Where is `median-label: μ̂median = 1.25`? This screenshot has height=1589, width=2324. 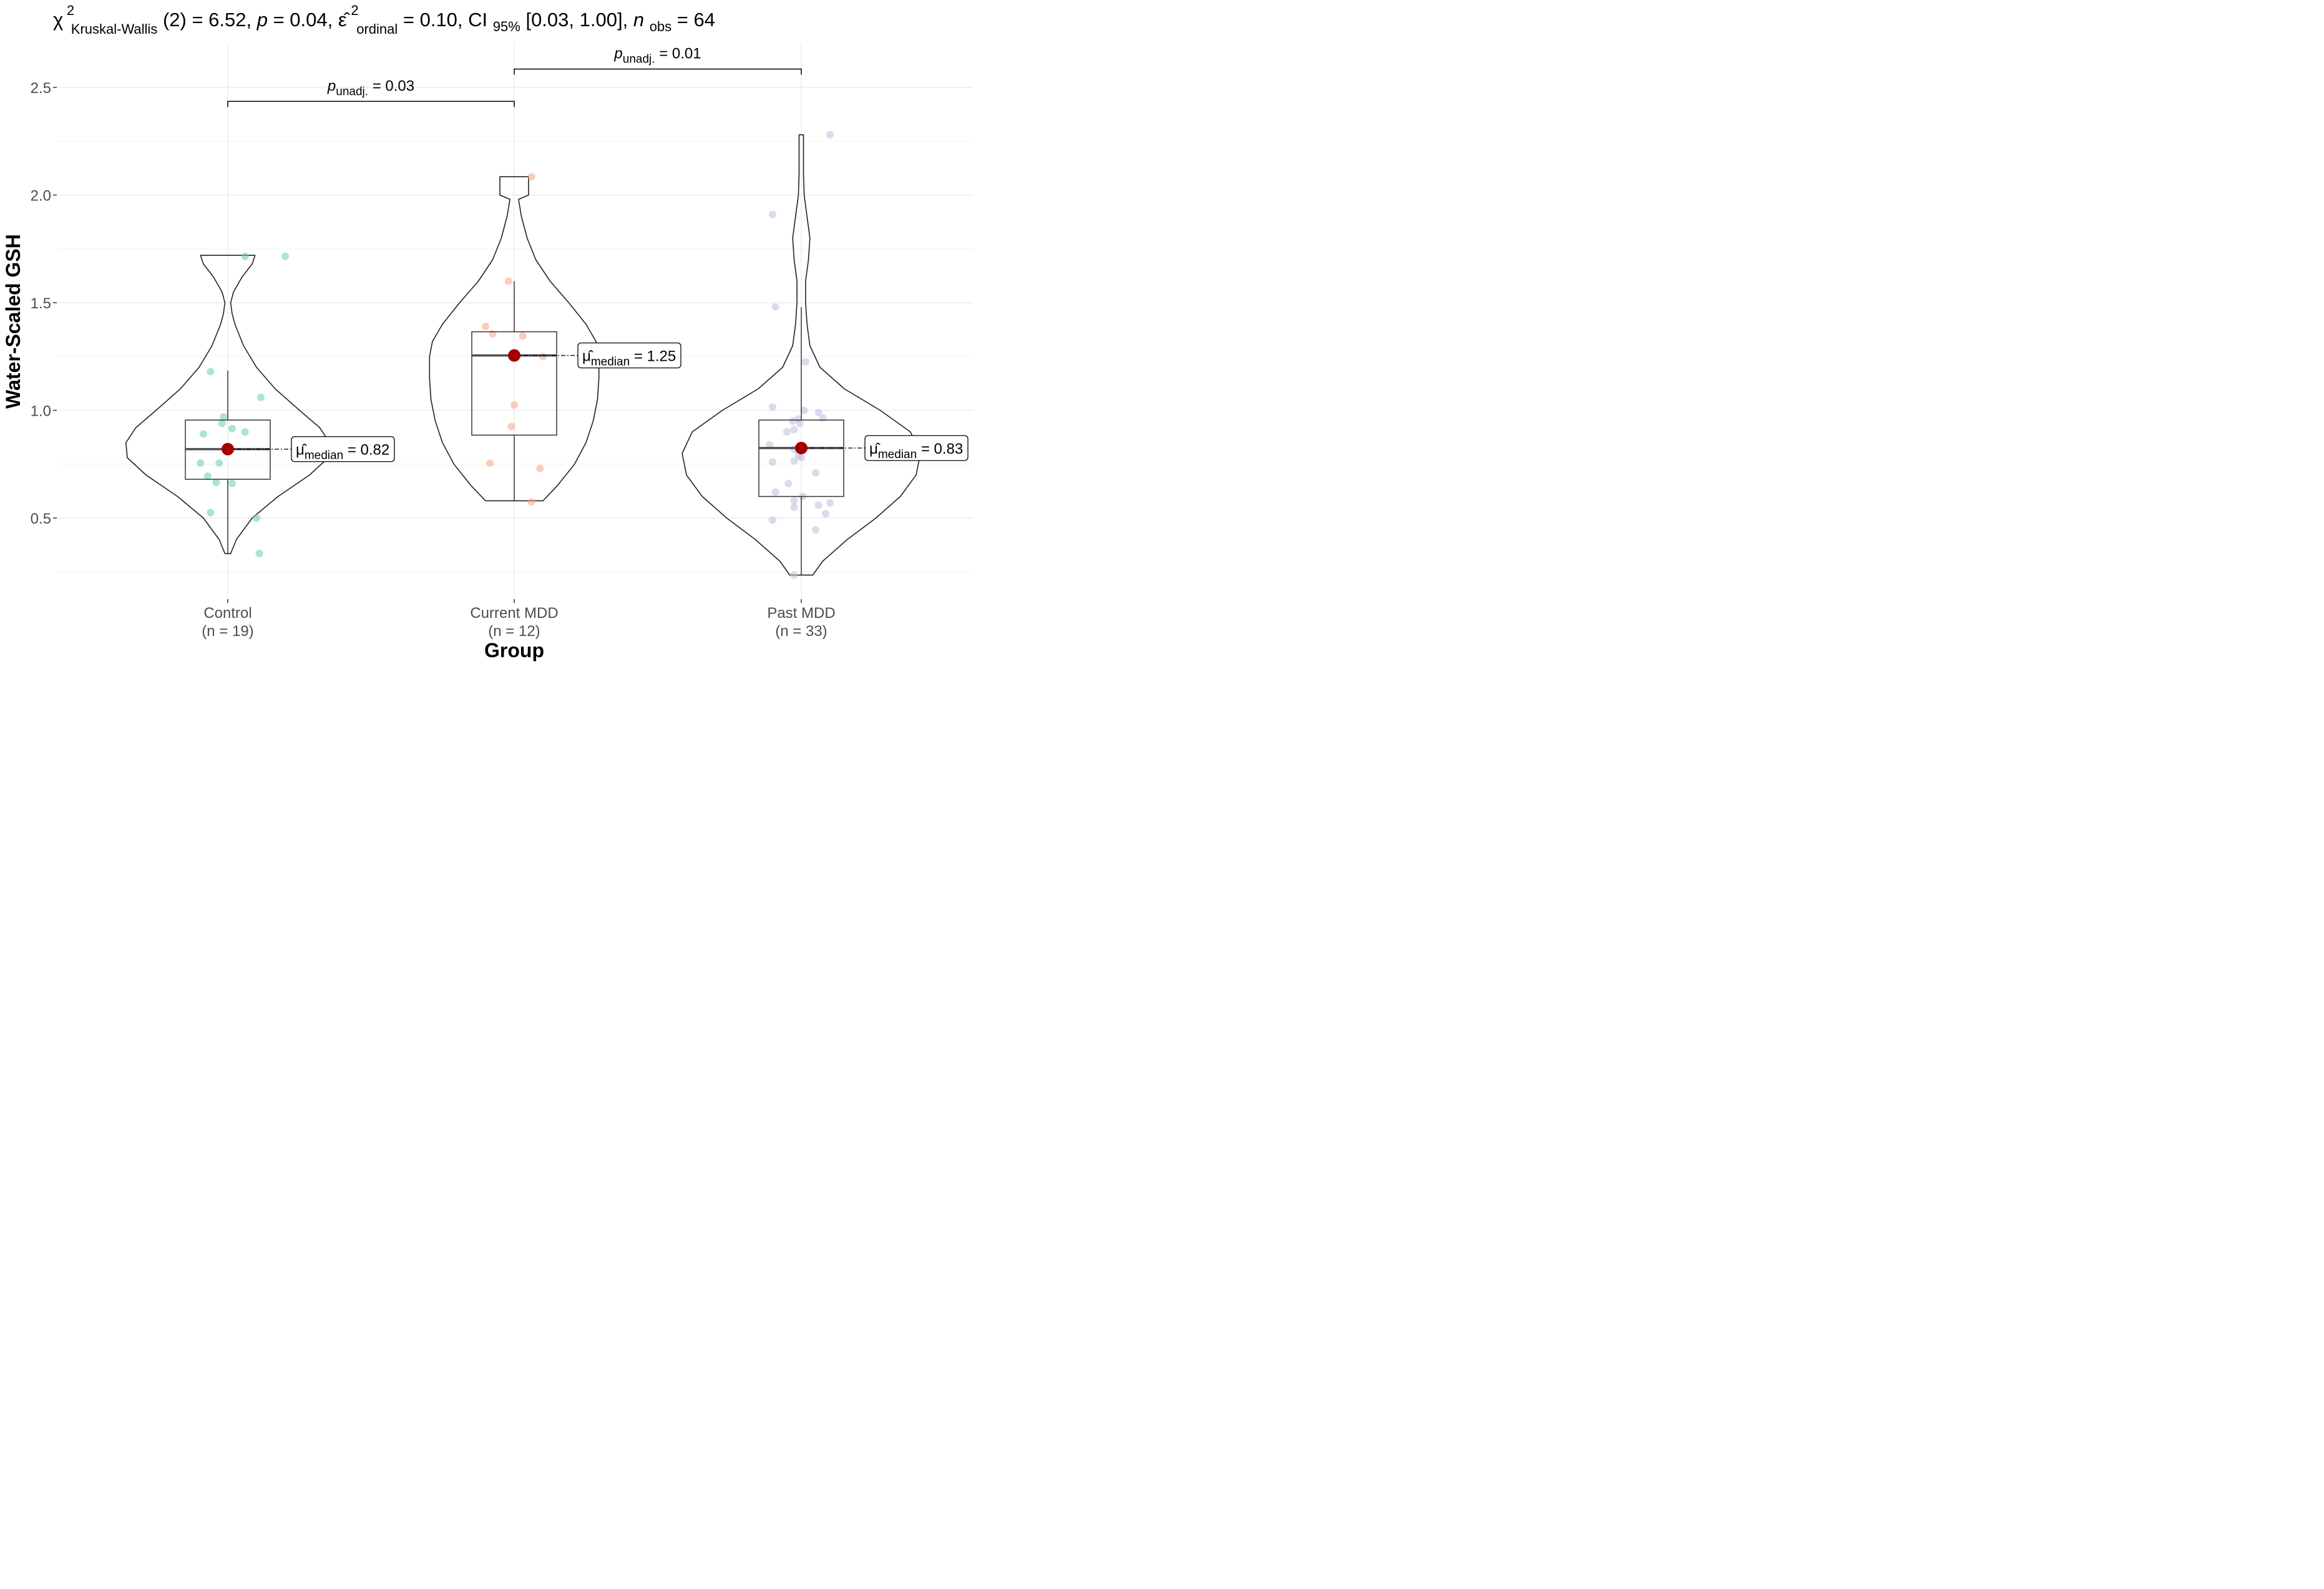 median-label: μ̂median = 1.25 is located at coordinates (629, 358).